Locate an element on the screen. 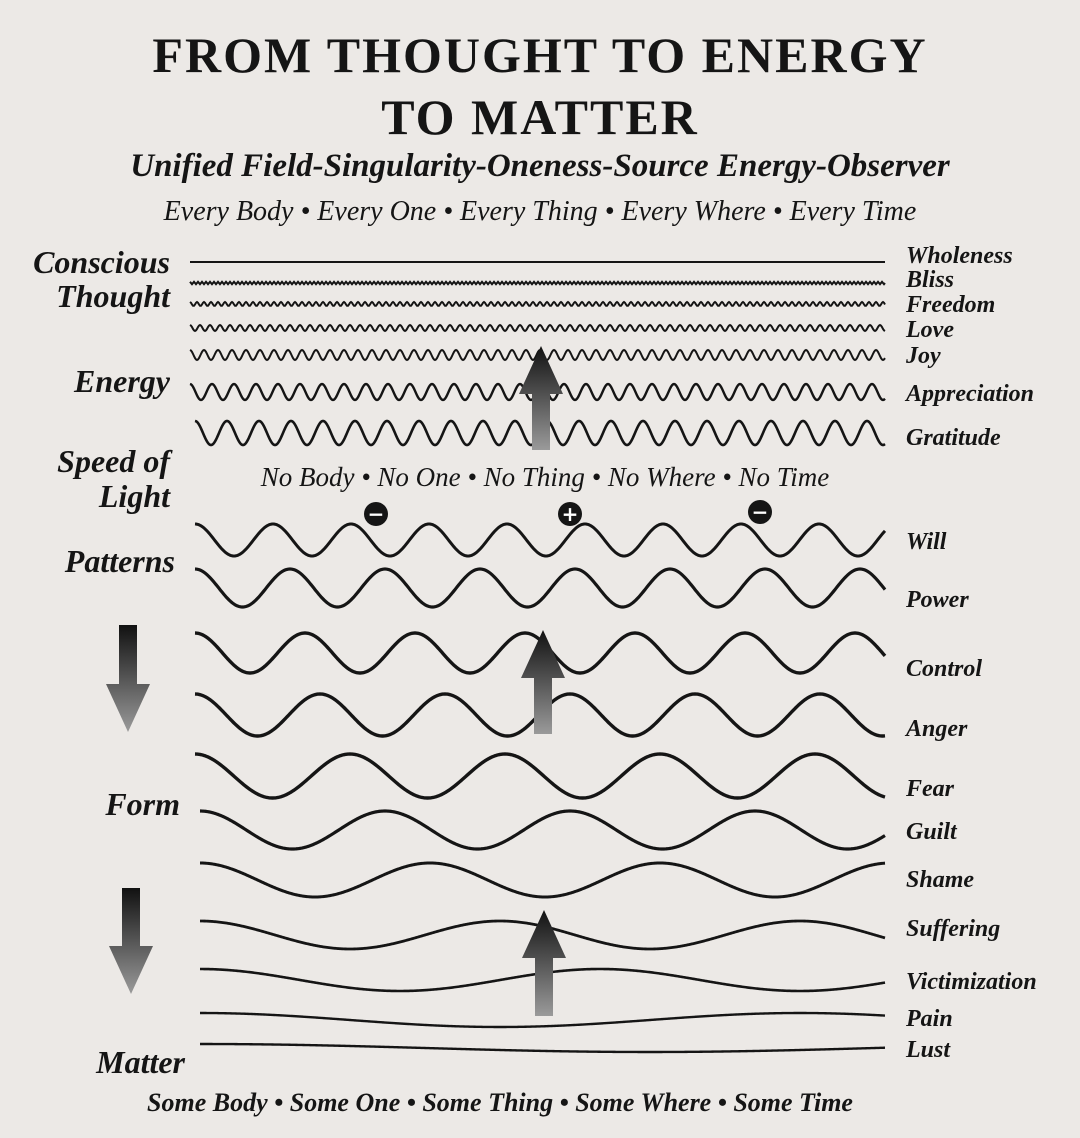  arrow-up-bottom is located at coordinates (544, 963).